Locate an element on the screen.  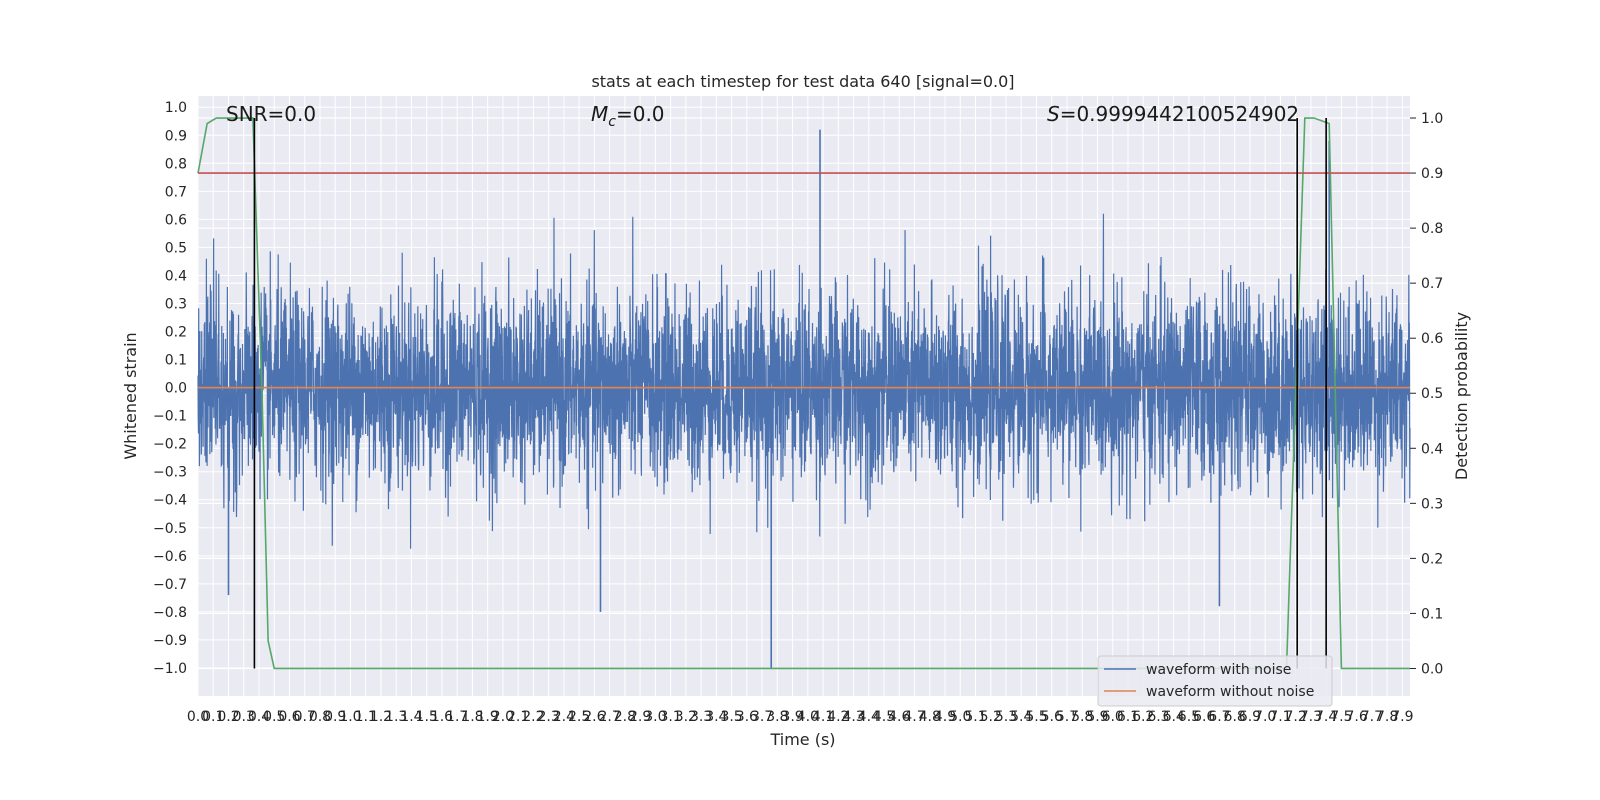
x-tick-label-72: 7.2 is located at coordinates (1296, 717).